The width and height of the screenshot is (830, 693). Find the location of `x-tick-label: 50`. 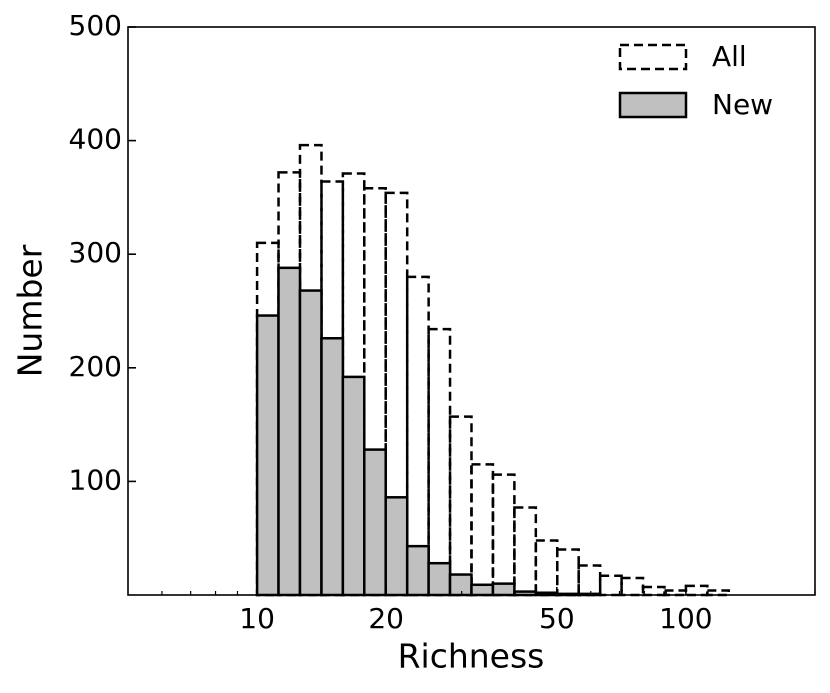

x-tick-label: 50 is located at coordinates (557, 618).